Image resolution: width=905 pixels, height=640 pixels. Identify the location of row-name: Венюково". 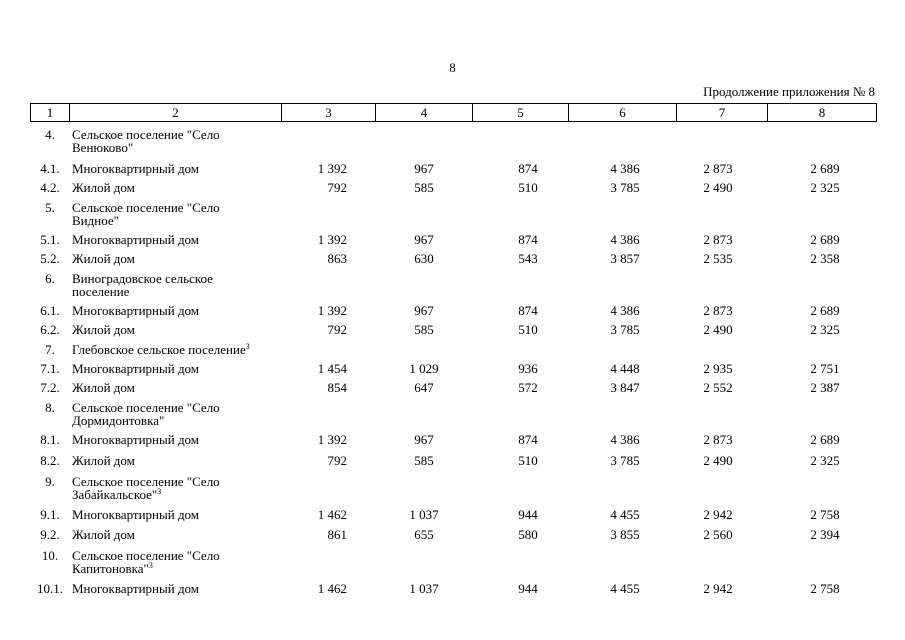
(103, 147).